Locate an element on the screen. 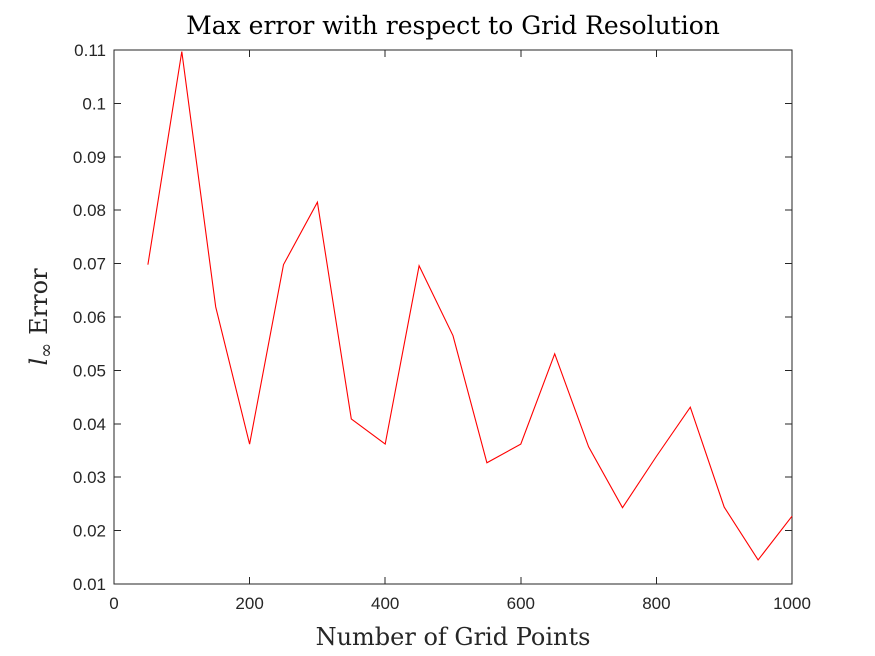 This screenshot has width=875, height=656. y-tick-label: 0.08 is located at coordinates (89, 210).